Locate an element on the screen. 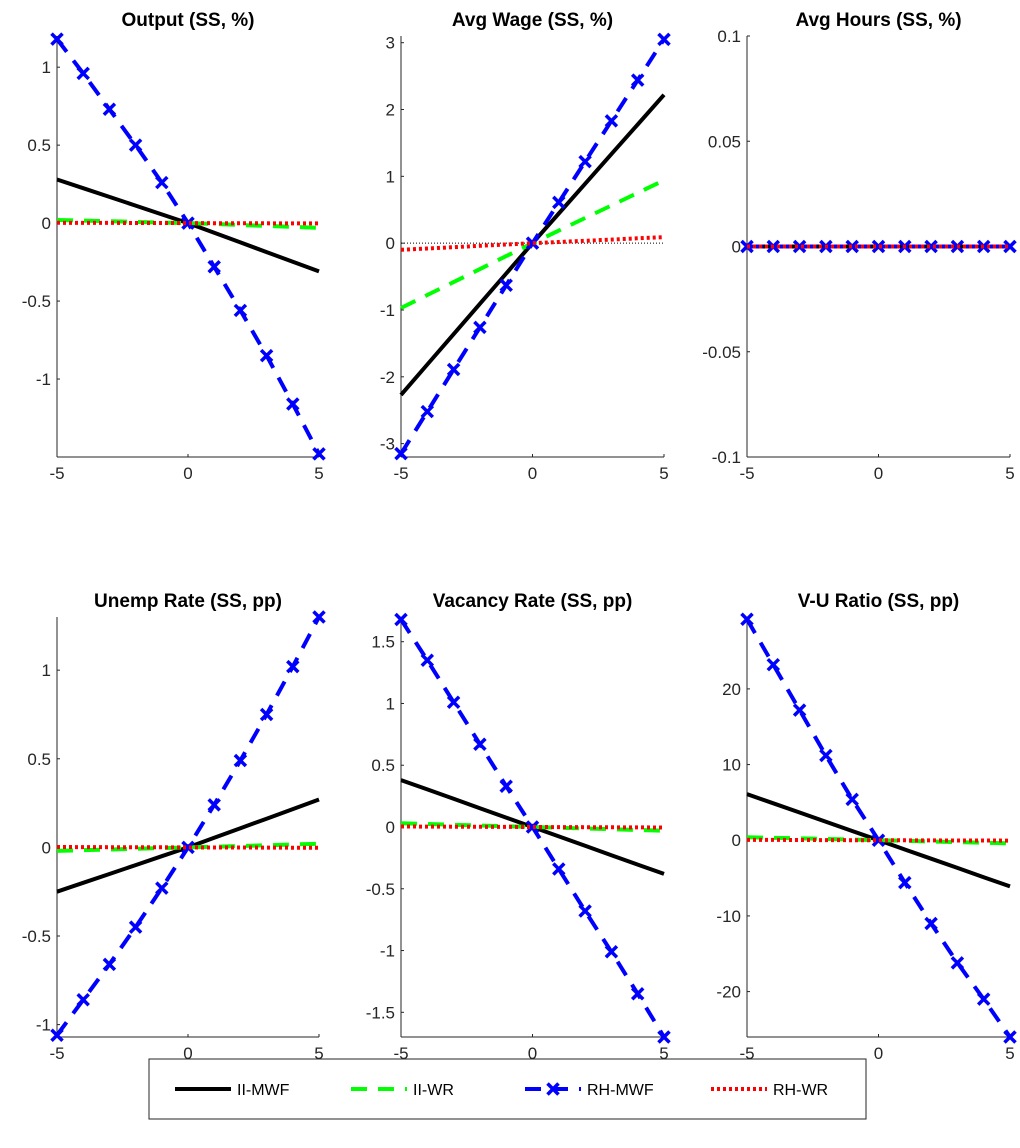  y-tick-label: 0.05 is located at coordinates (724, 141).